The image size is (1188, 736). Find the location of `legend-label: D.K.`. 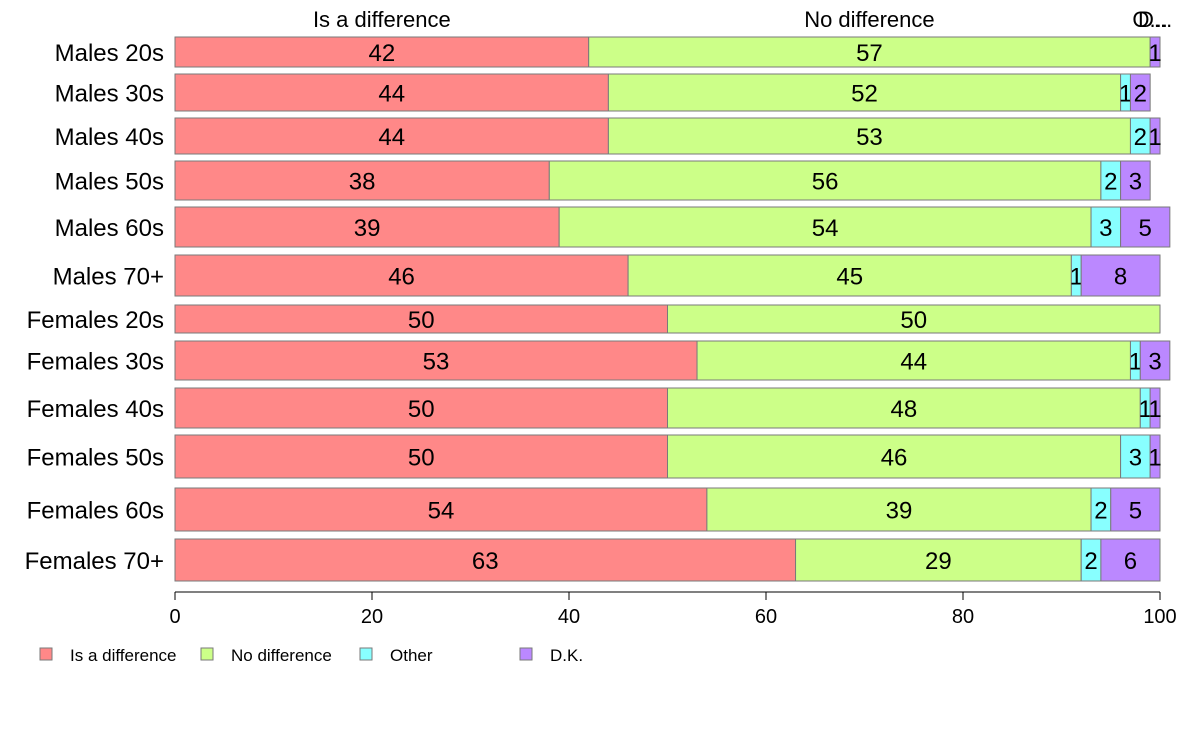

legend-label: D.K. is located at coordinates (566, 655).